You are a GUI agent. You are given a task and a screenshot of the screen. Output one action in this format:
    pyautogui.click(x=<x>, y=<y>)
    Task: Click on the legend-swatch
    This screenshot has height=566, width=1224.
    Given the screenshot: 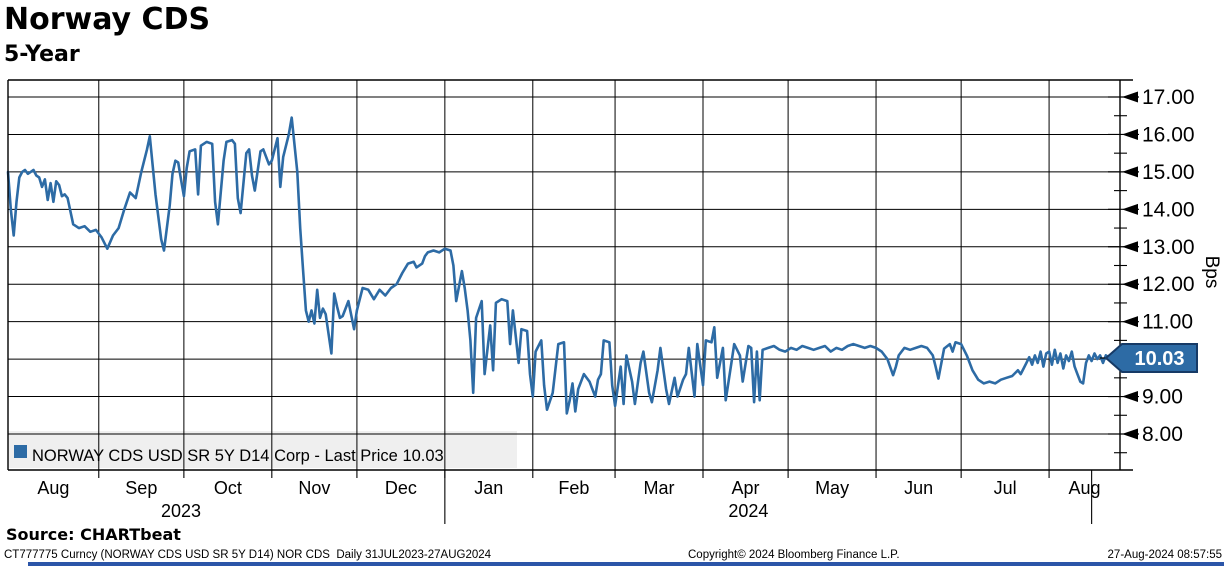 What is the action you would take?
    pyautogui.click(x=20, y=451)
    